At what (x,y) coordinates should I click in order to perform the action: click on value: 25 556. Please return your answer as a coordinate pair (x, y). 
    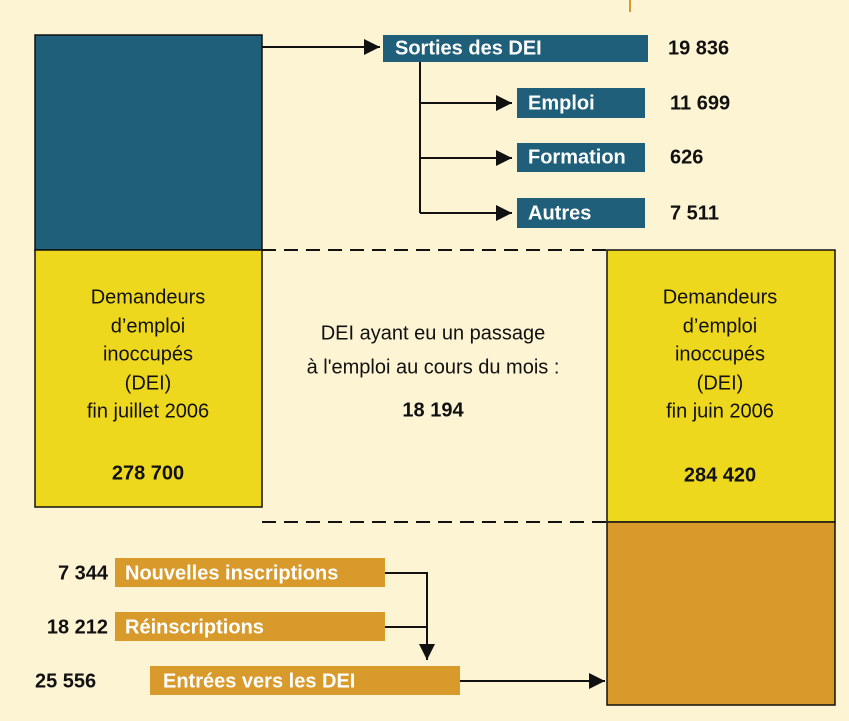
    Looking at the image, I should click on (65, 681).